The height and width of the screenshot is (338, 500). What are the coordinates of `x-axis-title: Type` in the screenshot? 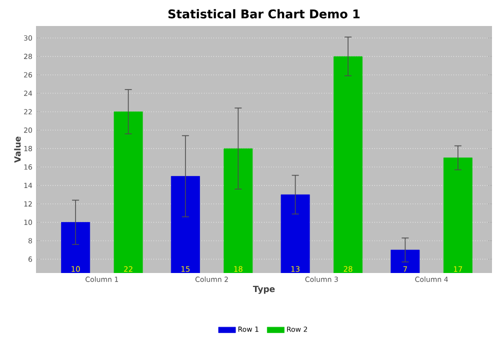 It's located at (263, 290).